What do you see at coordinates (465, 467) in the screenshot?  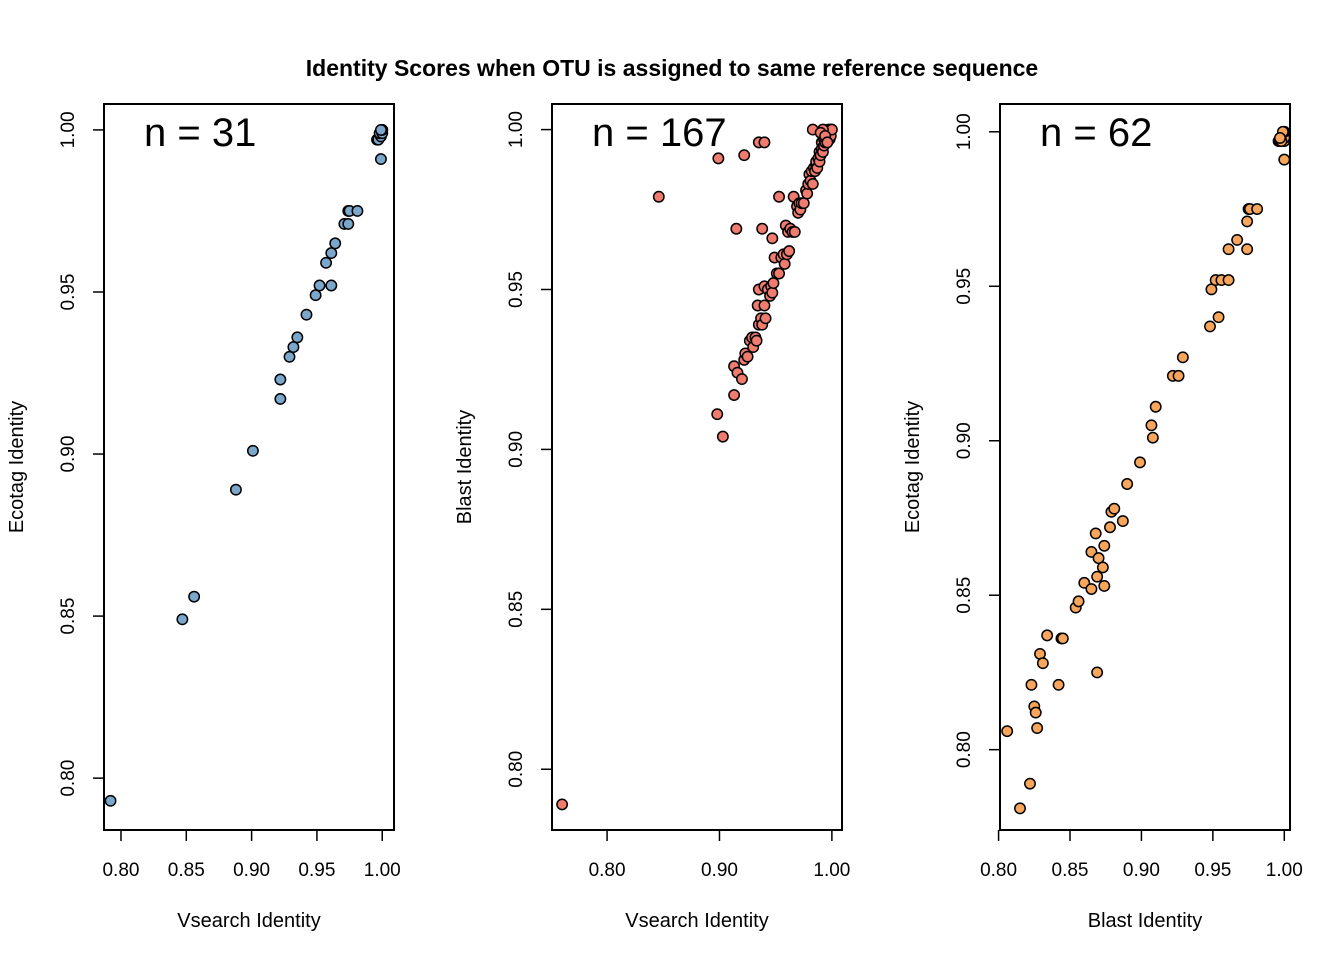 I see `y-axis-label: Blast Identity` at bounding box center [465, 467].